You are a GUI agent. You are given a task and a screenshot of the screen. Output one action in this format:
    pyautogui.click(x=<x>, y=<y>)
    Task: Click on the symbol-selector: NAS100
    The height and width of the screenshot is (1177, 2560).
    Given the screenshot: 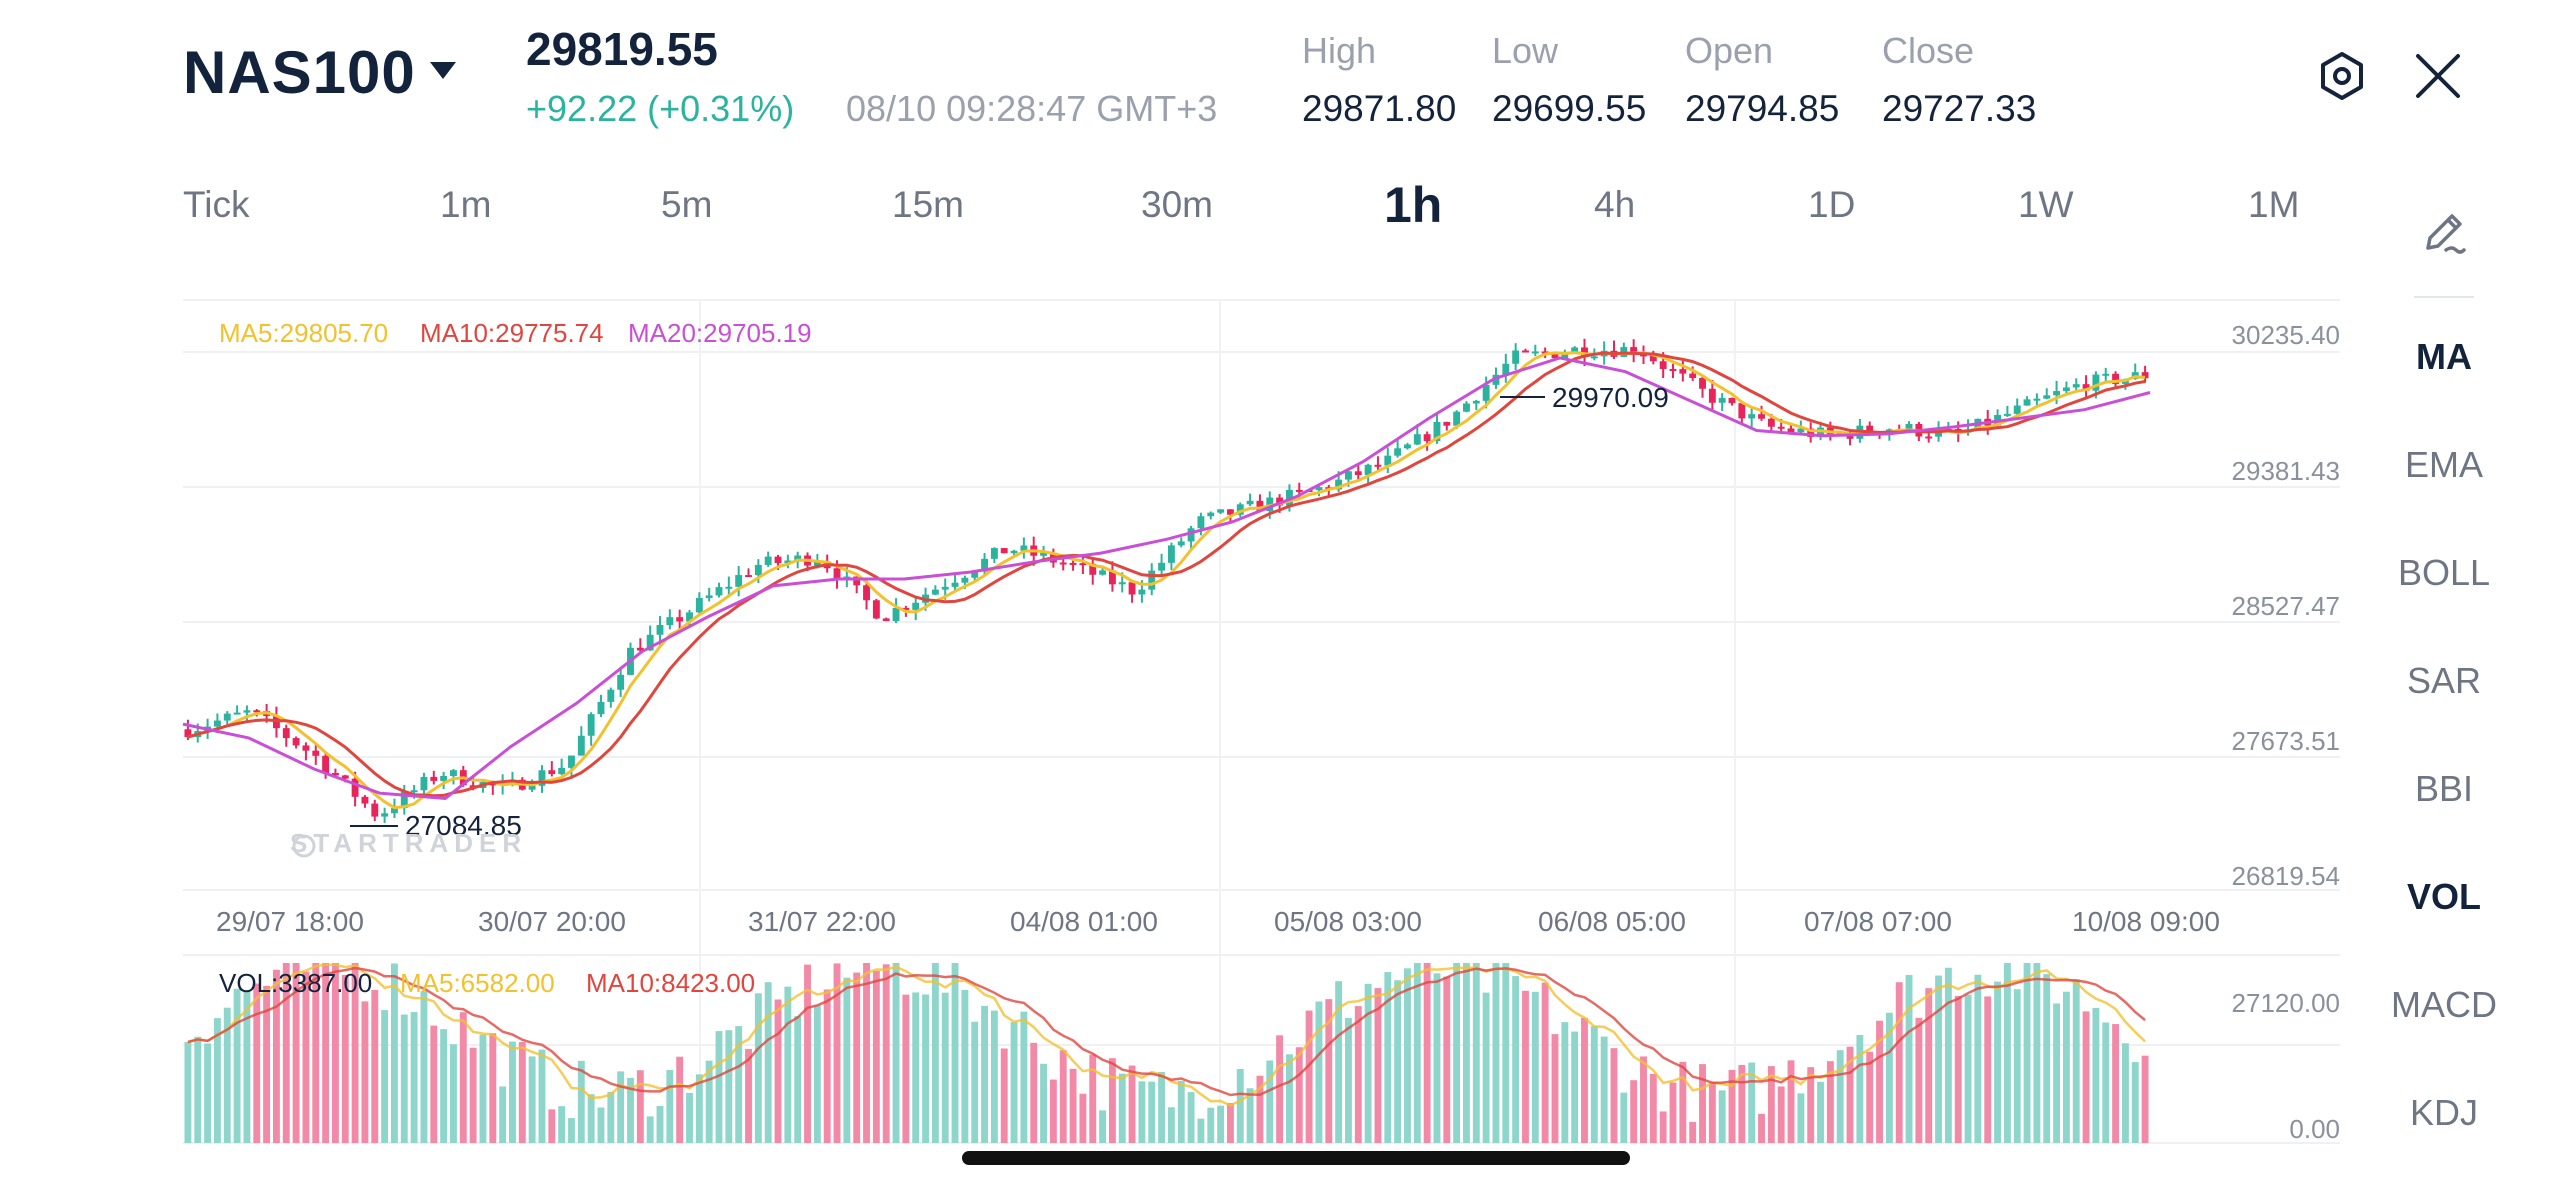 What is the action you would take?
    pyautogui.click(x=299, y=72)
    